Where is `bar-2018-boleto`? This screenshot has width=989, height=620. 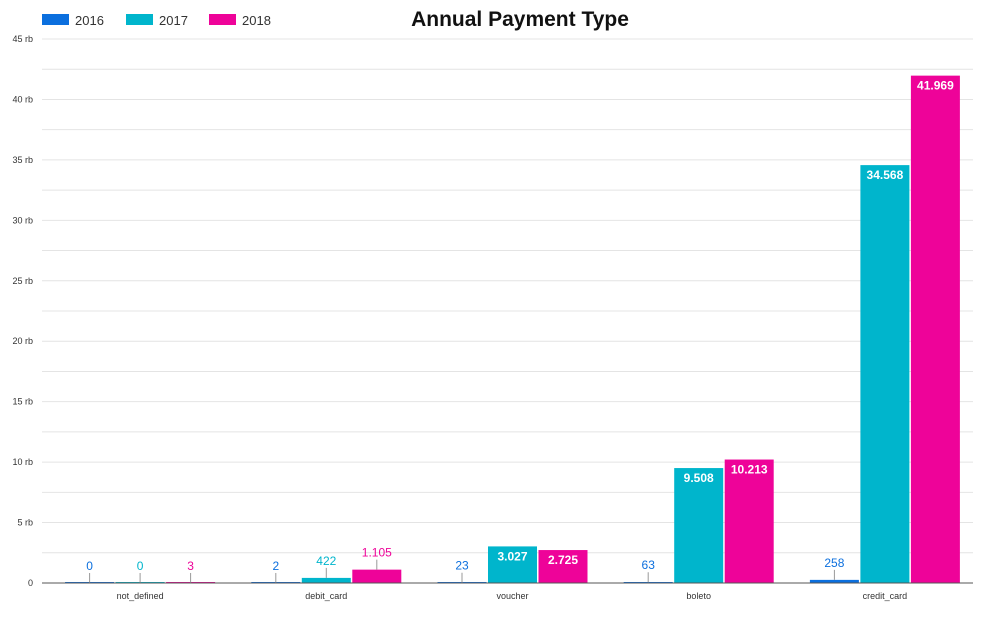 bar-2018-boleto is located at coordinates (749, 521).